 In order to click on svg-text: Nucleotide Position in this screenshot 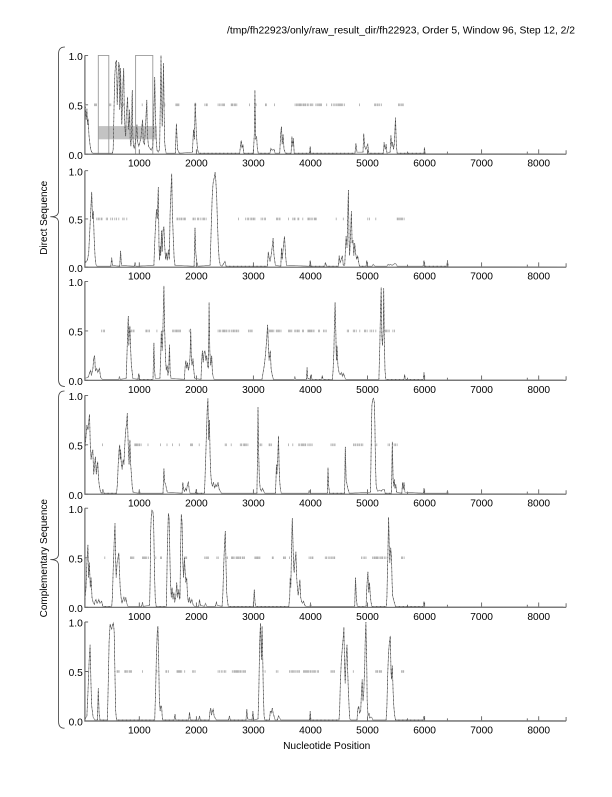, I will do `click(326, 746)`.